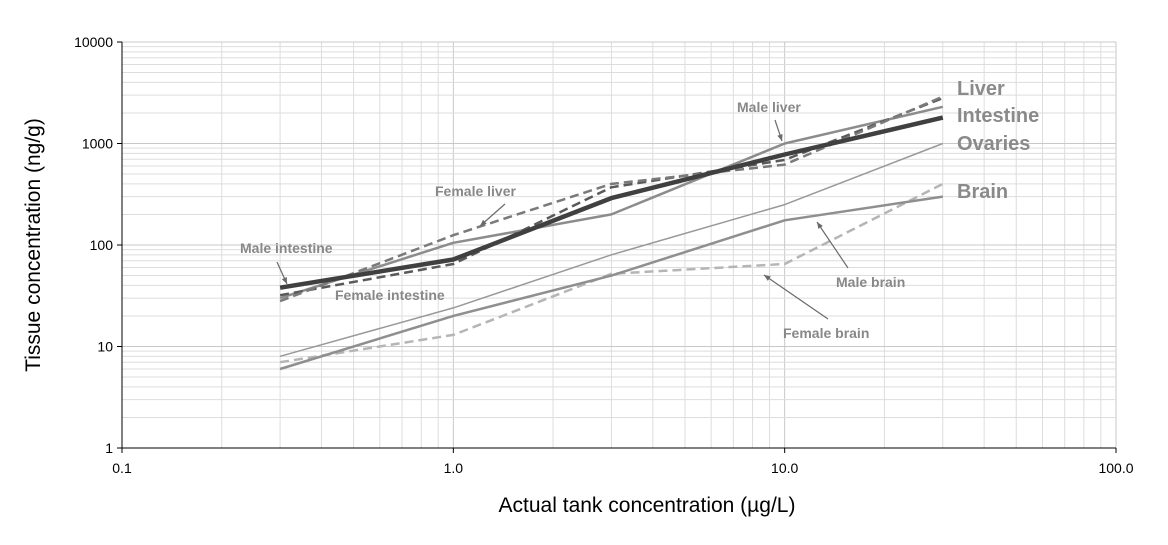  I want to click on annotation-male-intestine: Male intestine, so click(286, 248).